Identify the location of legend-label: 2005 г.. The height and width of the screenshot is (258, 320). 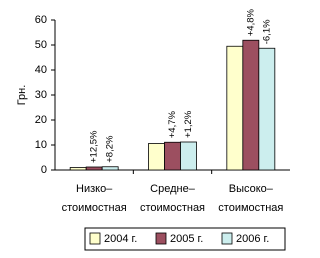
(186, 239).